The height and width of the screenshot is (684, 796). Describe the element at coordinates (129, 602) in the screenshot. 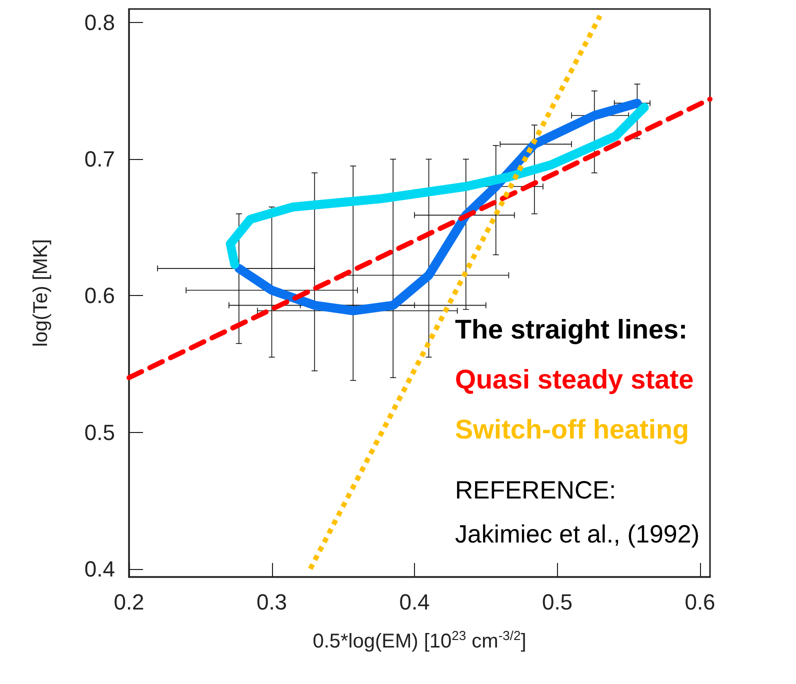

I see `x-tick-label: 0.2` at that location.